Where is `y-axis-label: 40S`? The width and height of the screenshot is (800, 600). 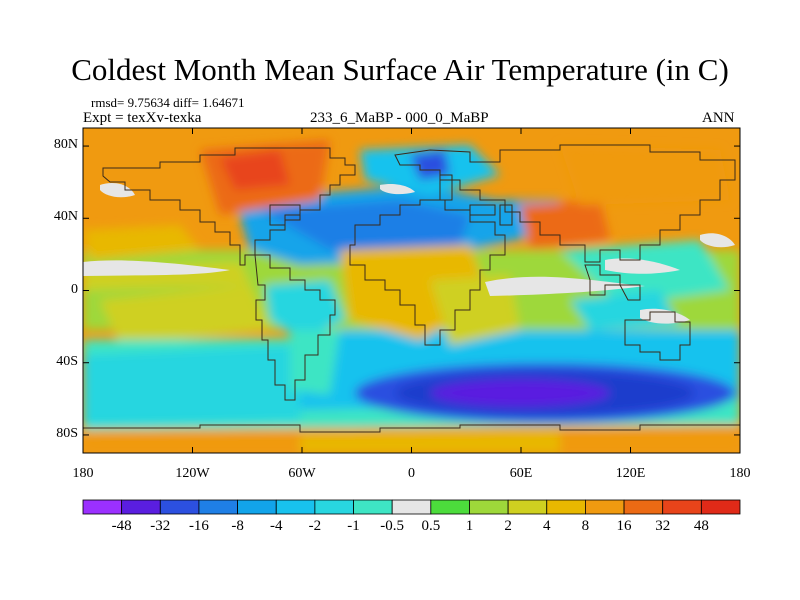 y-axis-label: 40S is located at coordinates (67, 361).